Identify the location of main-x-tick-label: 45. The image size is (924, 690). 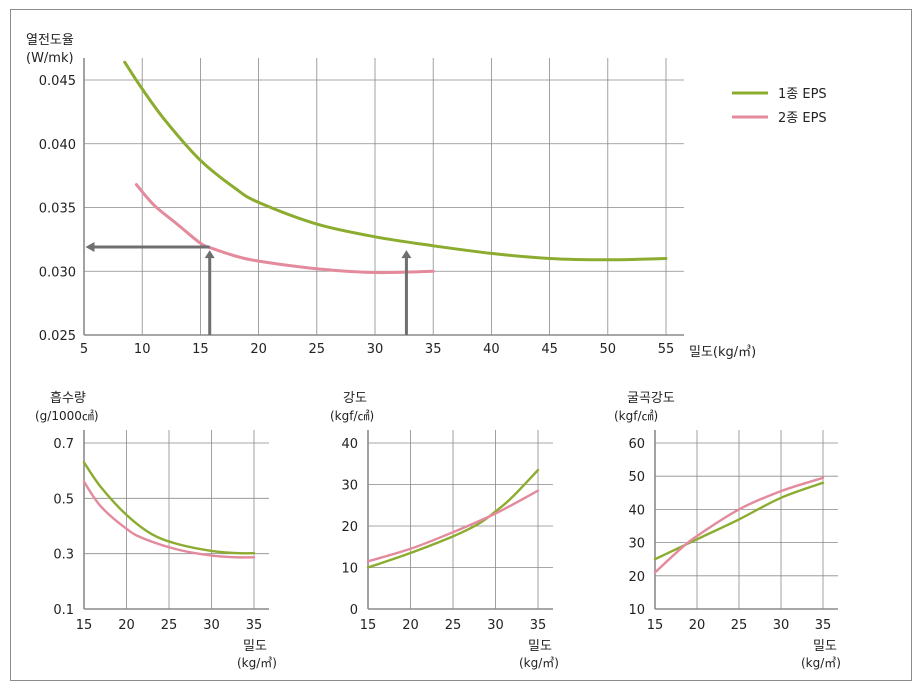
(549, 349).